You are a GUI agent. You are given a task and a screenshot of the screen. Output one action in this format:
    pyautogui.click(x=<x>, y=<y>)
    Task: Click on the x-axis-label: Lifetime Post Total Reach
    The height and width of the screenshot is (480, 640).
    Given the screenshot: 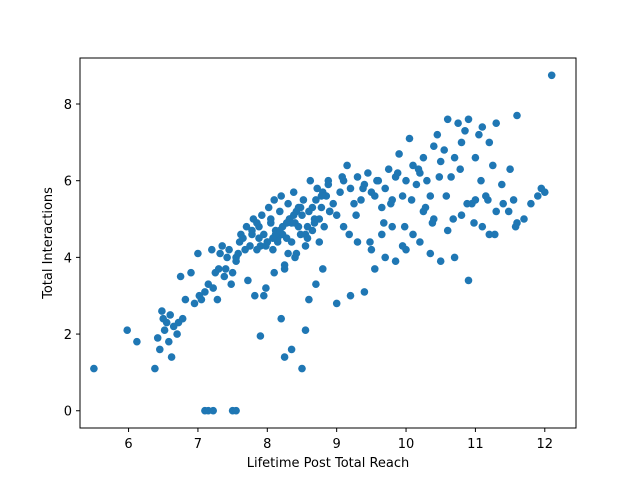 What is the action you would take?
    pyautogui.click(x=328, y=463)
    